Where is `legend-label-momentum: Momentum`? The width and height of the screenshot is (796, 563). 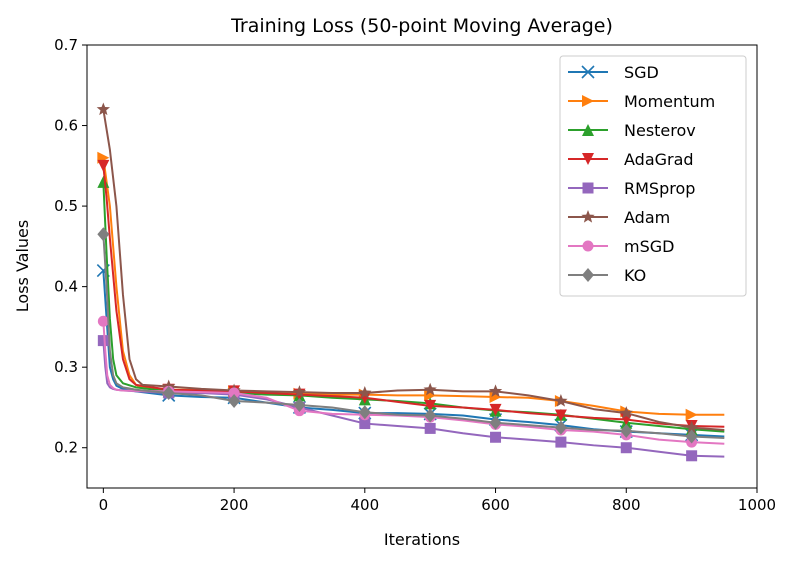
legend-label-momentum: Momentum is located at coordinates (669, 101).